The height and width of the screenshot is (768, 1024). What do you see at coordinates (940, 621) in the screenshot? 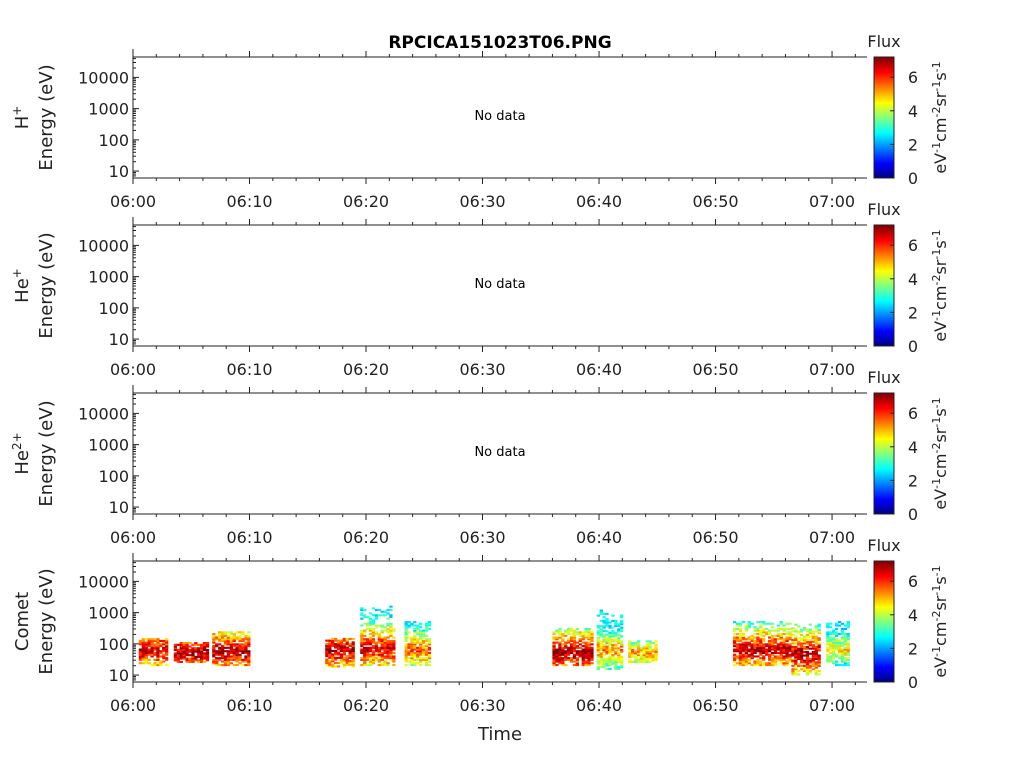
I see `colorbar-units: eV-1cm-2sr-1s-1` at bounding box center [940, 621].